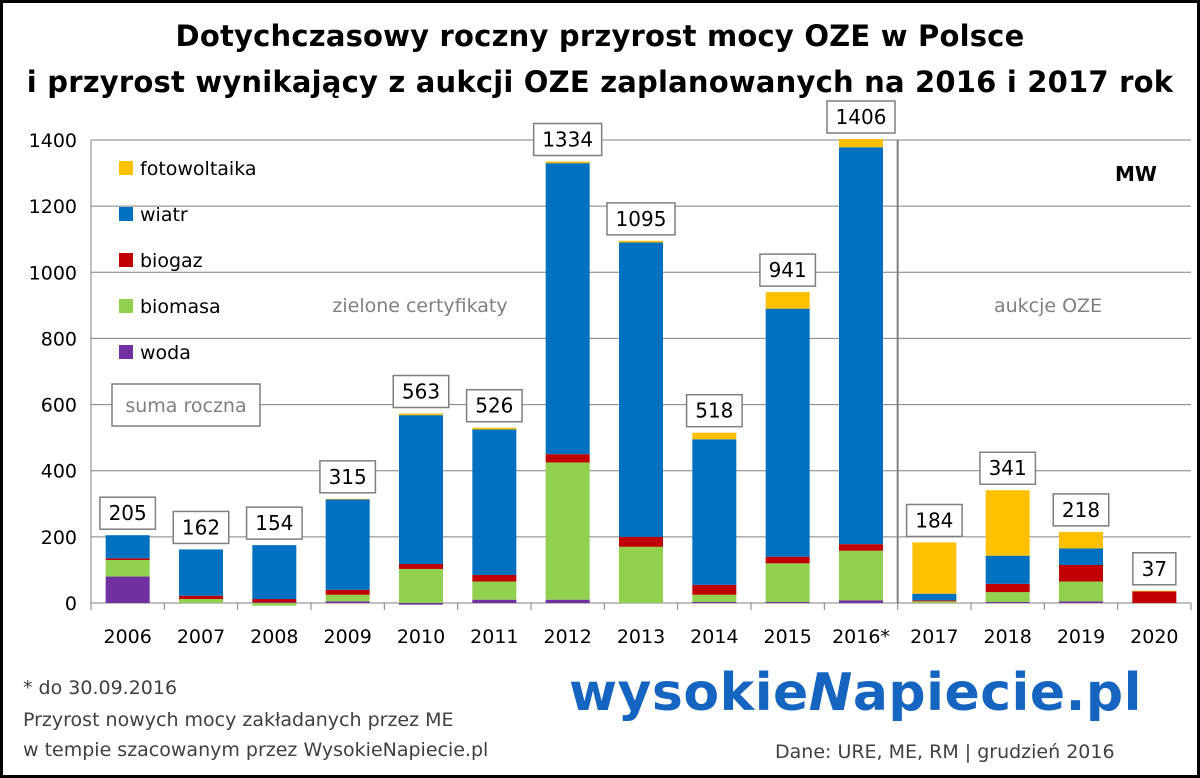 The height and width of the screenshot is (778, 1200). What do you see at coordinates (567, 637) in the screenshot?
I see `x-tick-label: 2012` at bounding box center [567, 637].